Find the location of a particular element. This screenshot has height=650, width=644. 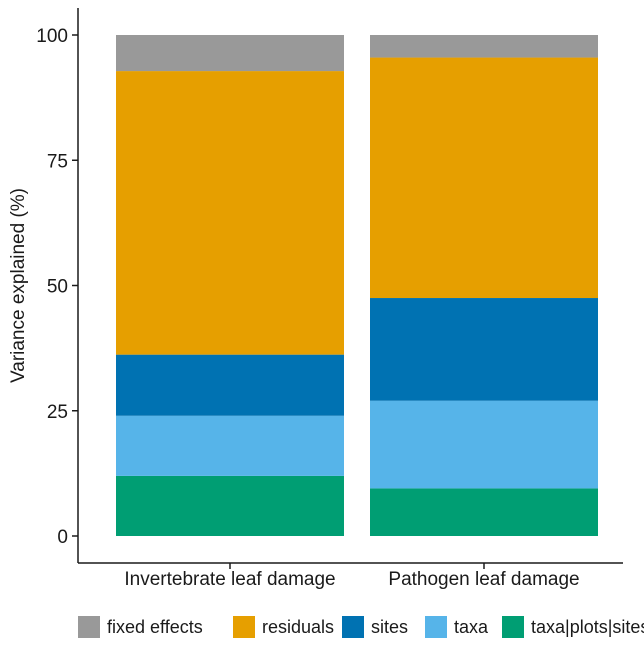

x-tick-label: Pathogen leaf damage is located at coordinates (483, 579).